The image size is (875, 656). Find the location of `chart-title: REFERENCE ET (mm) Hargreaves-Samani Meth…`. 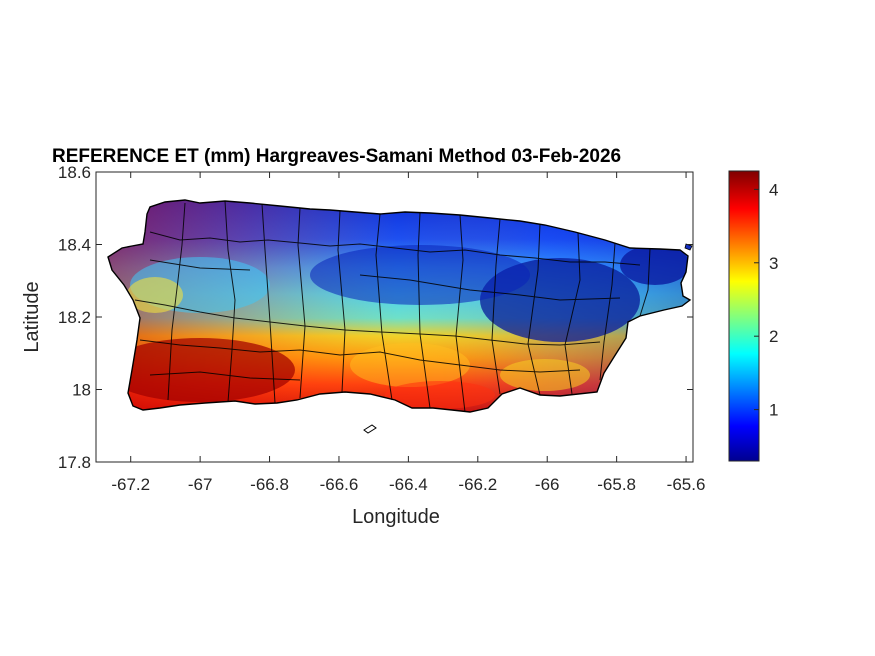

chart-title: REFERENCE ET (mm) Hargreaves-Samani Meth… is located at coordinates (336, 156).